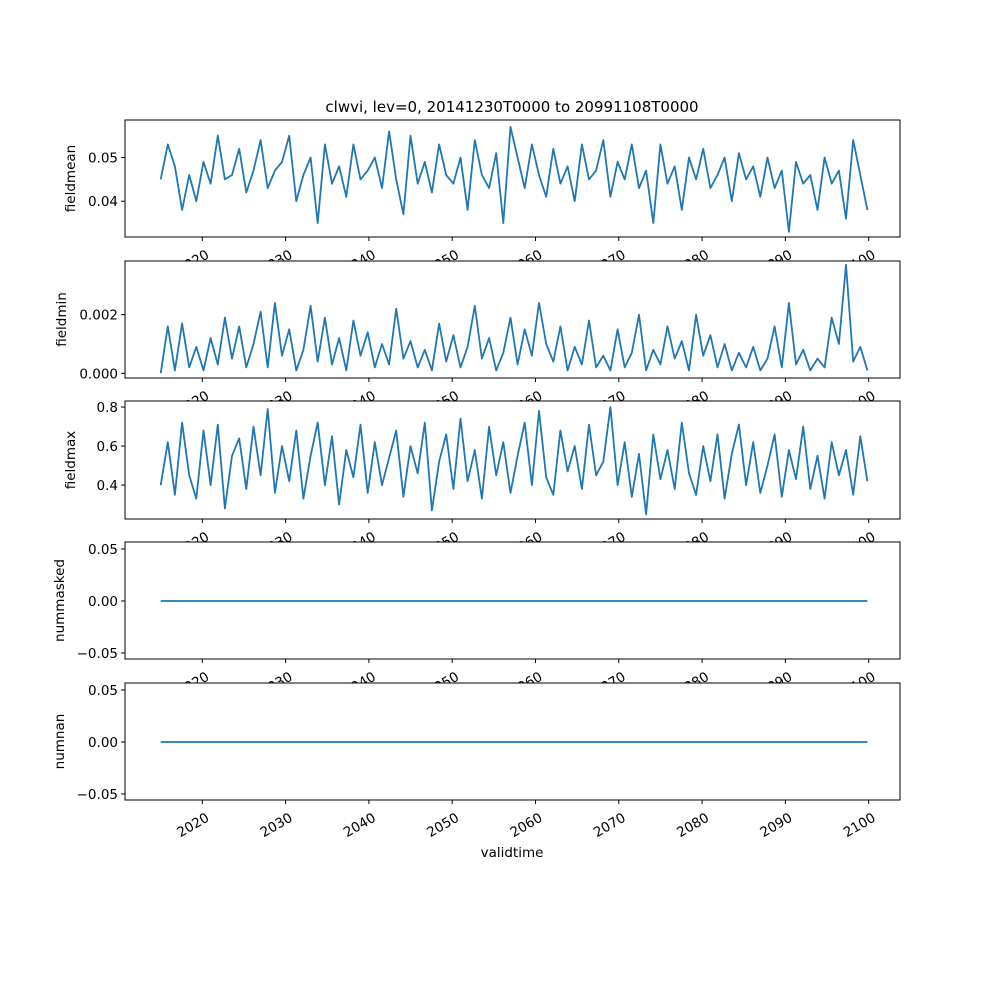 This screenshot has width=1000, height=1005. I want to click on y-tick-label: 0.8, so click(107, 408).